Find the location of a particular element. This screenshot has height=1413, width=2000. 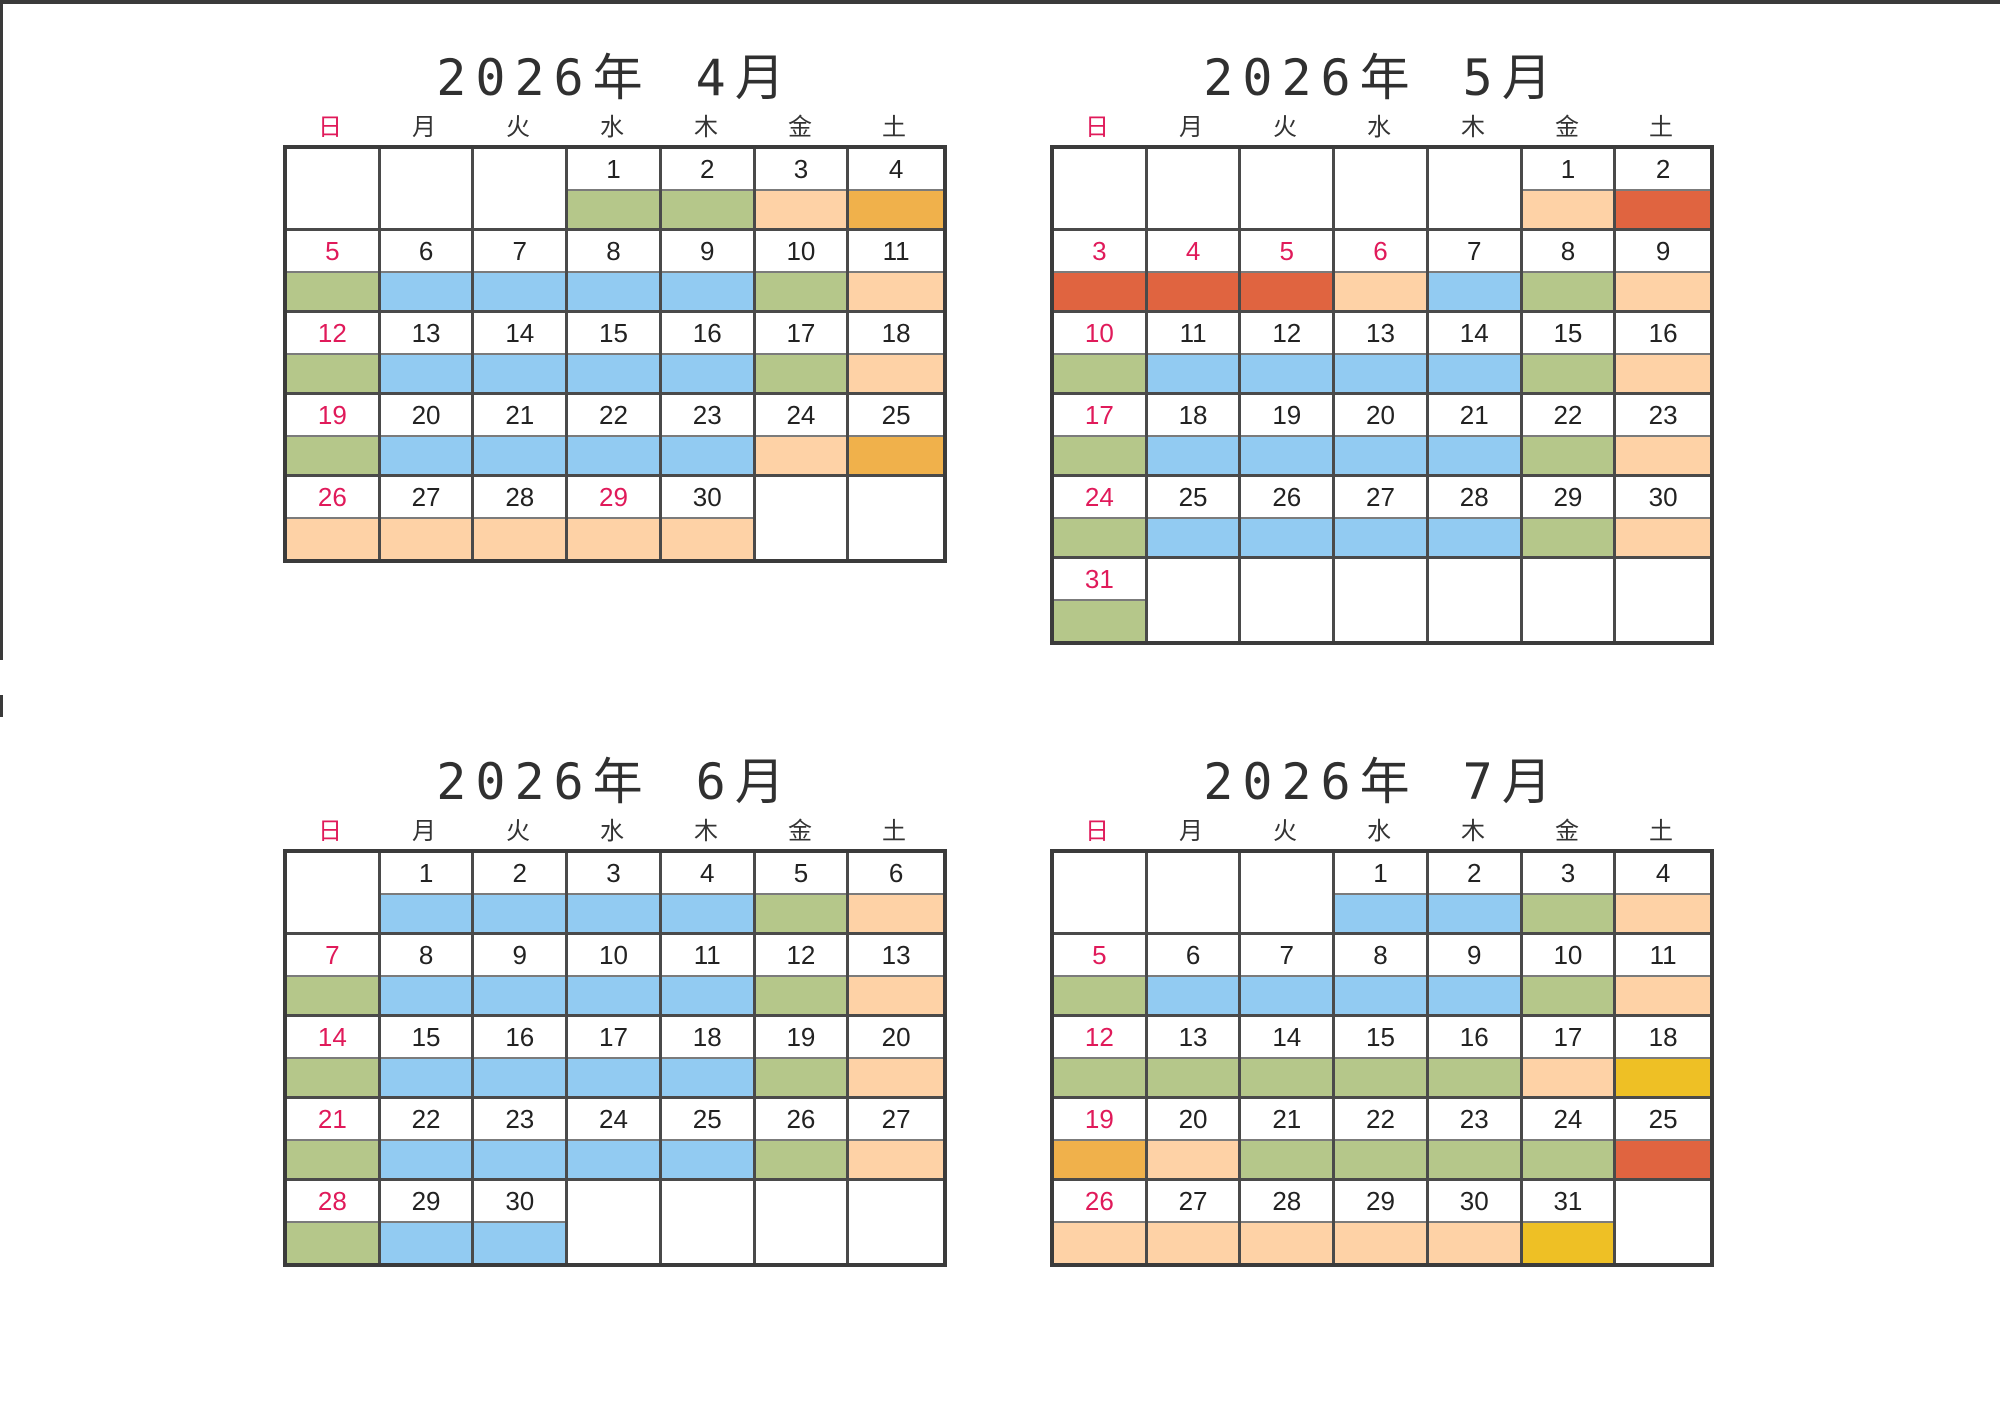

weekday-label: 日 is located at coordinates (1097, 831).